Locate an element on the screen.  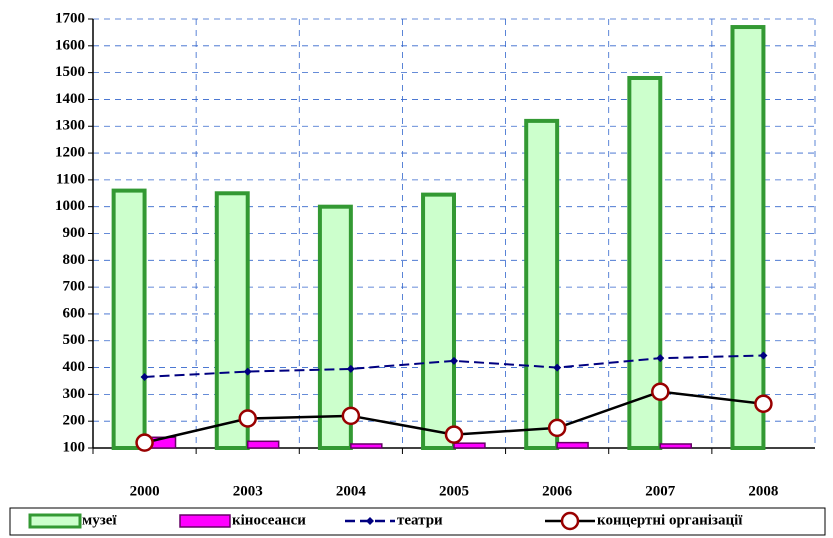
y-tick-label: 1700 is located at coordinates (70, 18).